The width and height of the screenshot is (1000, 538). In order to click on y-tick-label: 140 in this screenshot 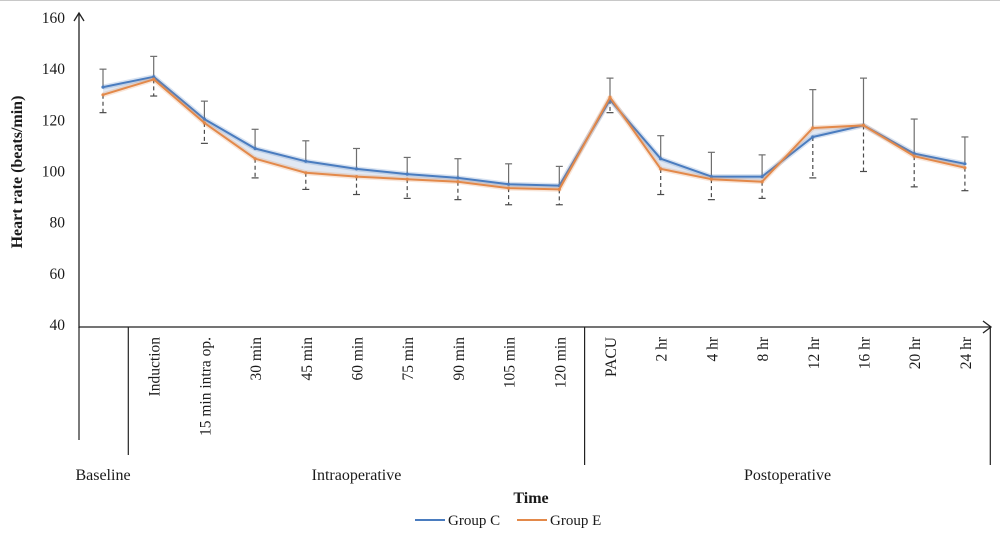, I will do `click(54, 69)`.